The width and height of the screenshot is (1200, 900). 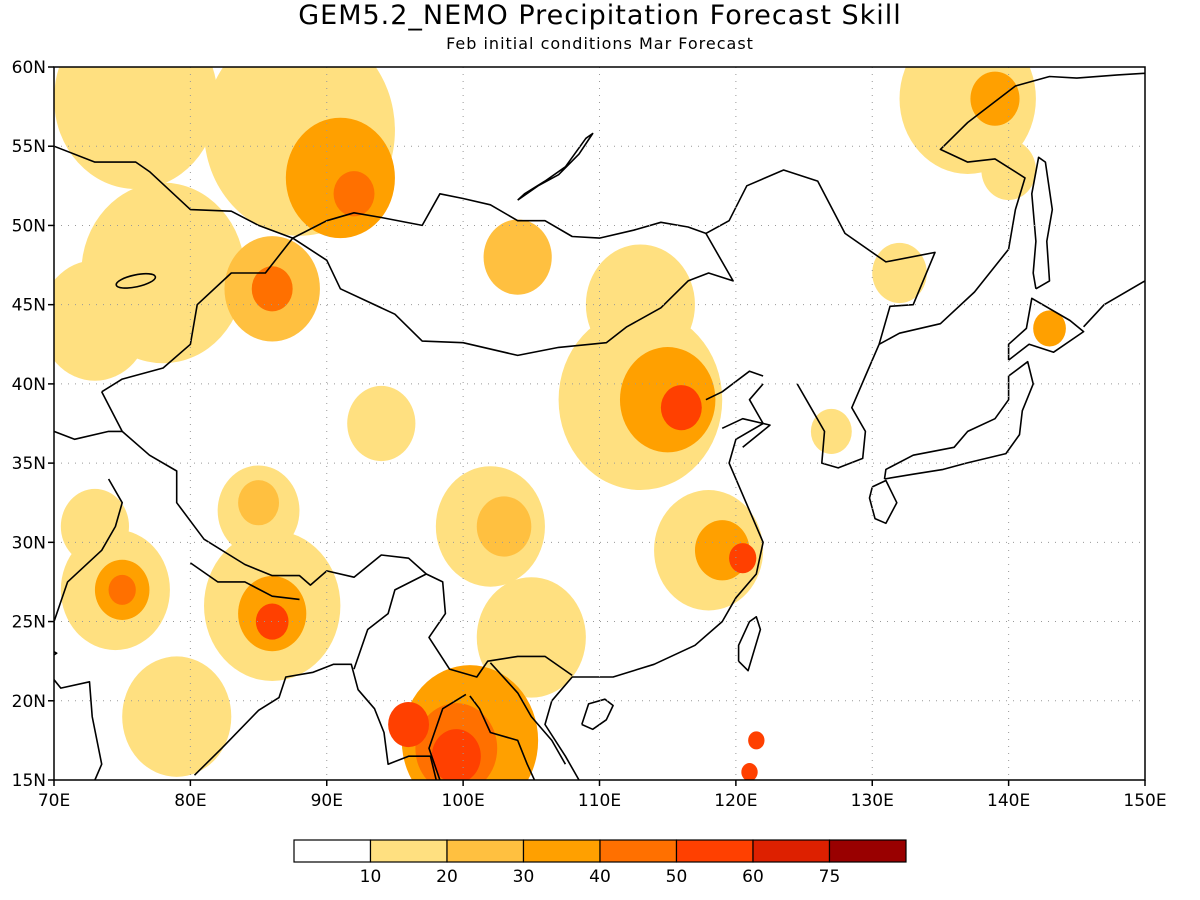 I want to click on lat-tick-label: 45N, so click(x=29, y=306).